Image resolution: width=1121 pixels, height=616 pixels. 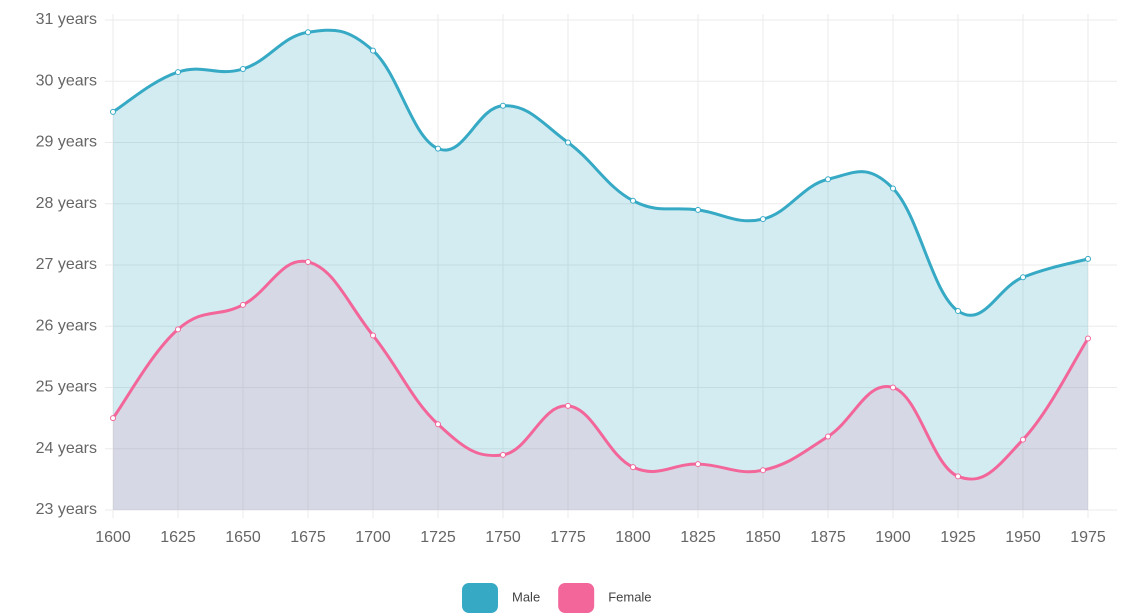 What do you see at coordinates (763, 537) in the screenshot?
I see `x-tick-label: 1850` at bounding box center [763, 537].